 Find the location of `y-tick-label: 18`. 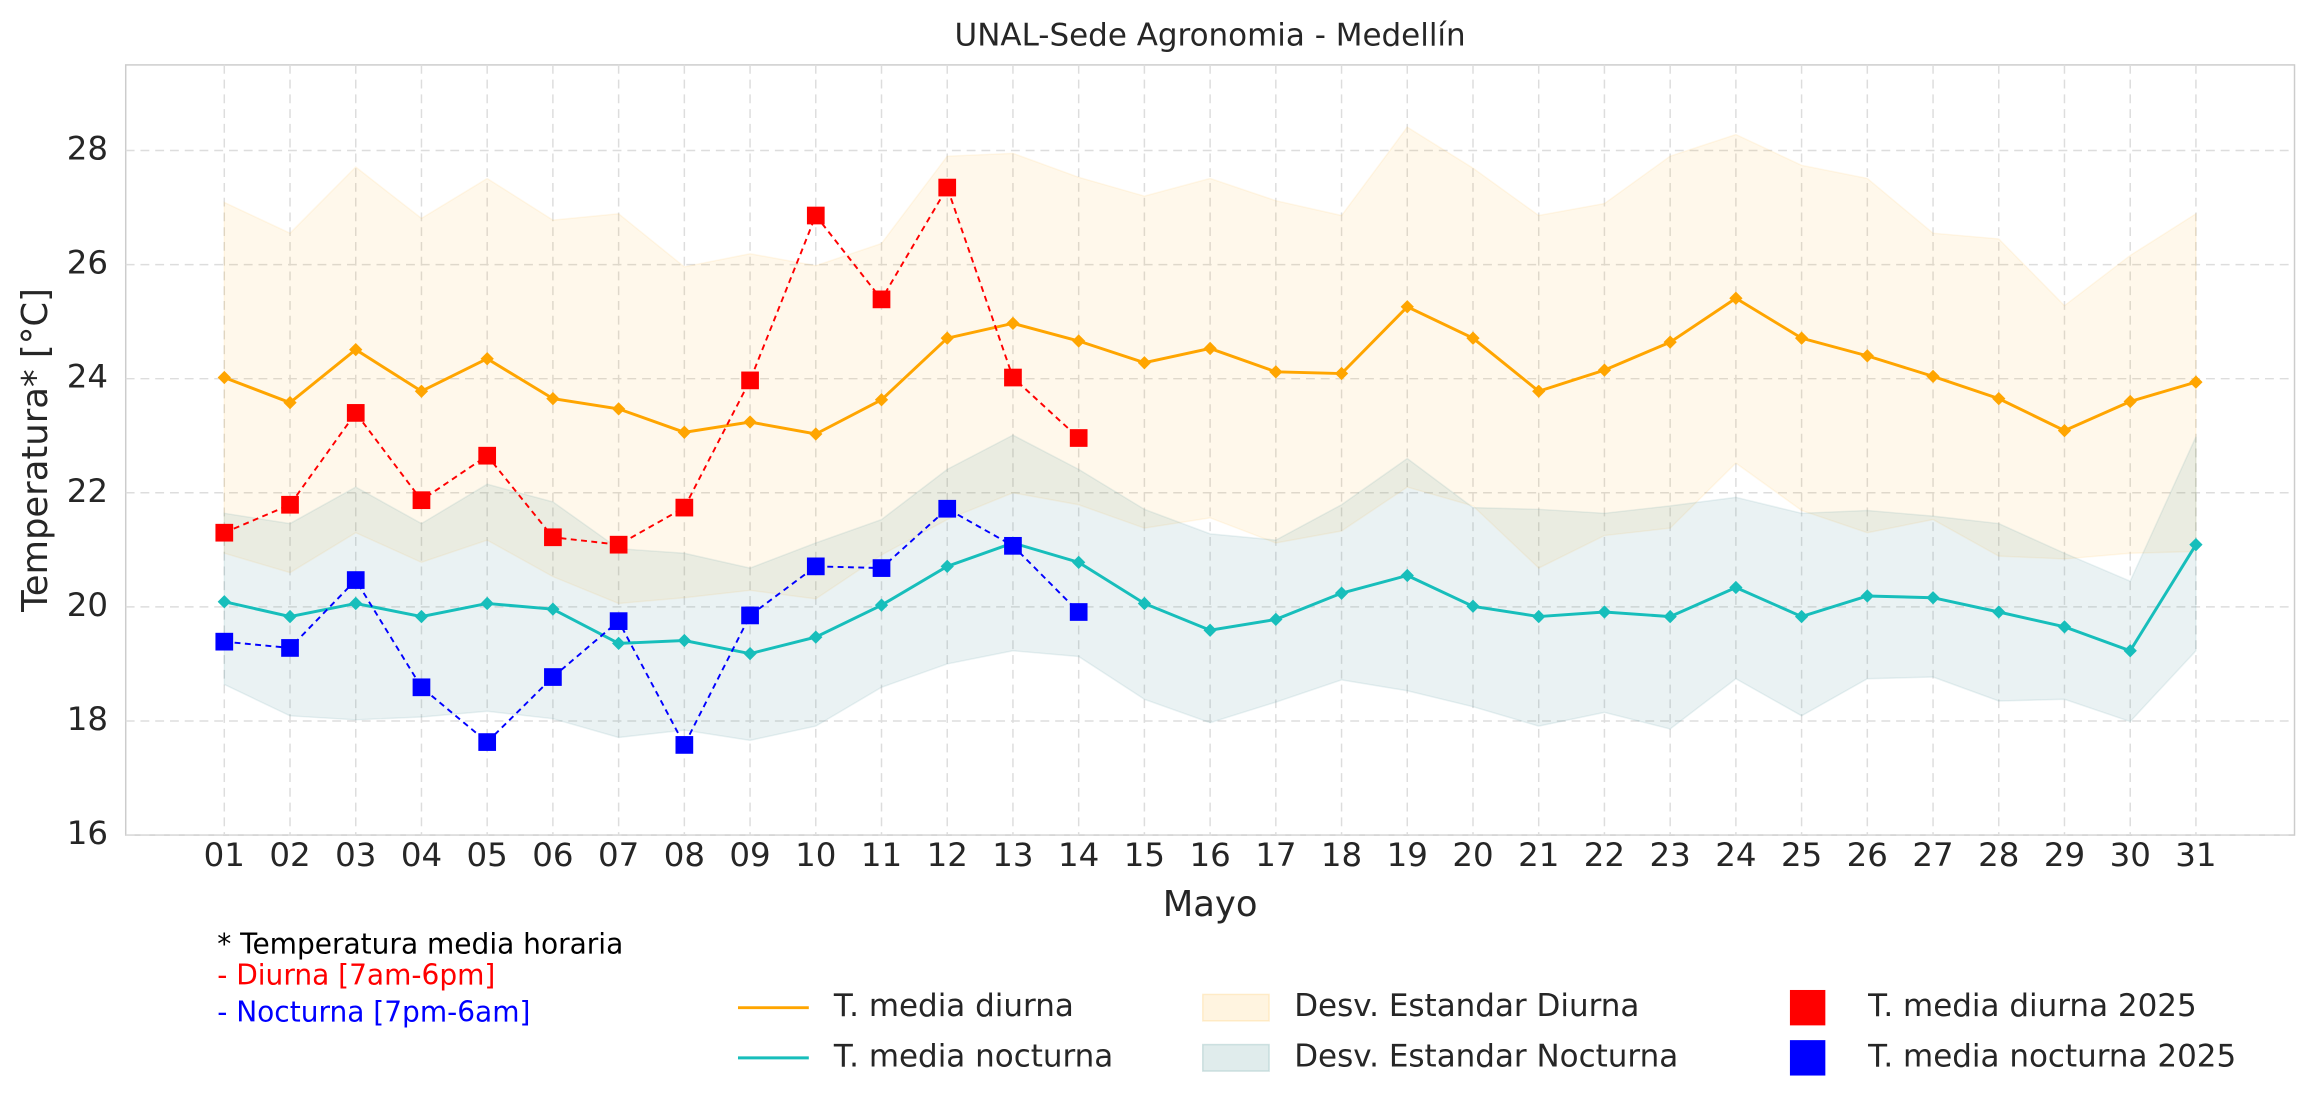

y-tick-label: 18 is located at coordinates (87, 719).